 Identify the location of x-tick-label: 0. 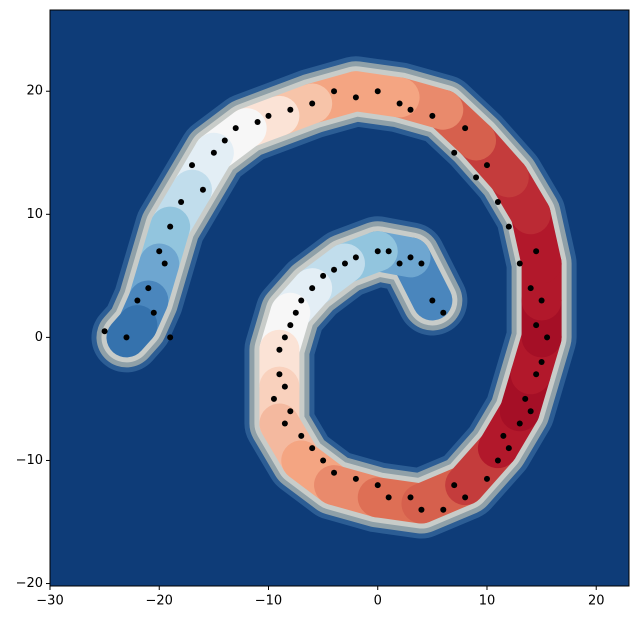
(378, 601).